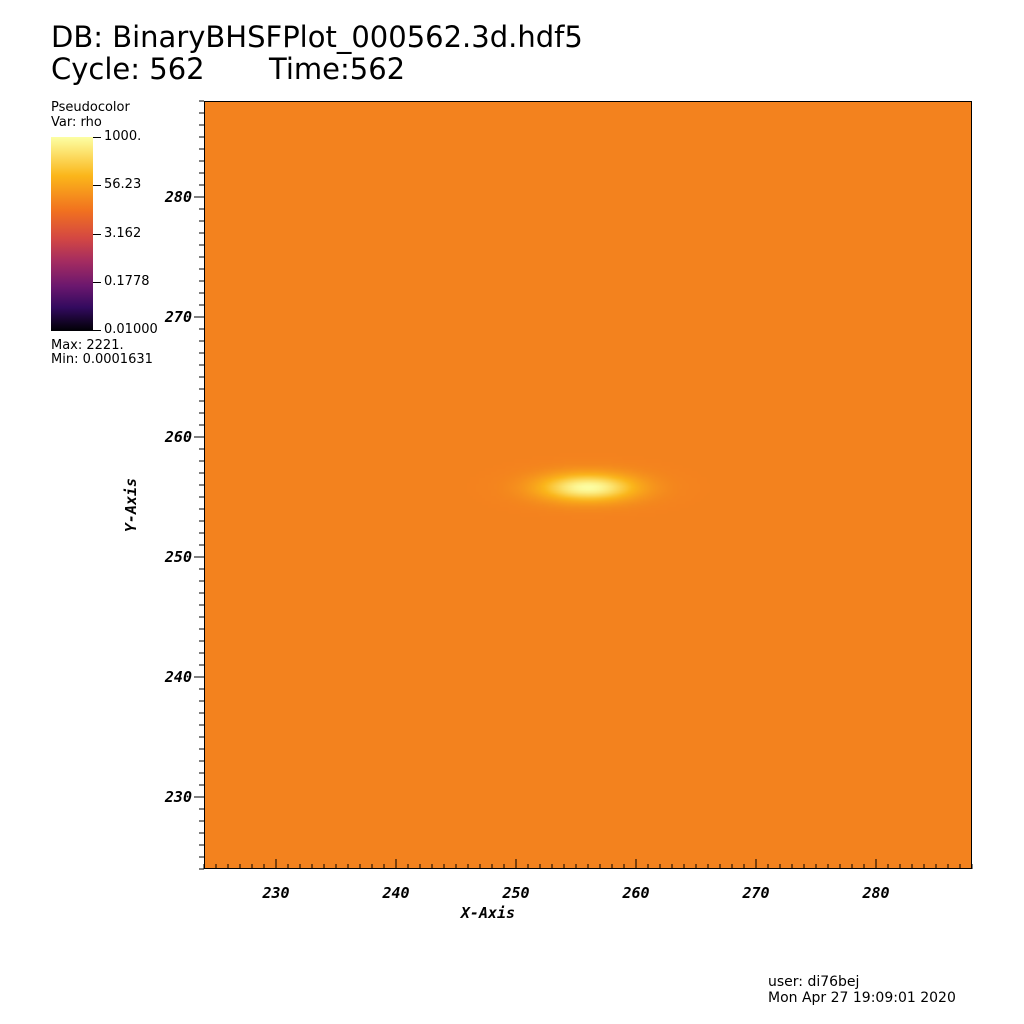 The height and width of the screenshot is (1024, 1024). What do you see at coordinates (128, 69) in the screenshot?
I see `cycle-label: Cycle: 562` at bounding box center [128, 69].